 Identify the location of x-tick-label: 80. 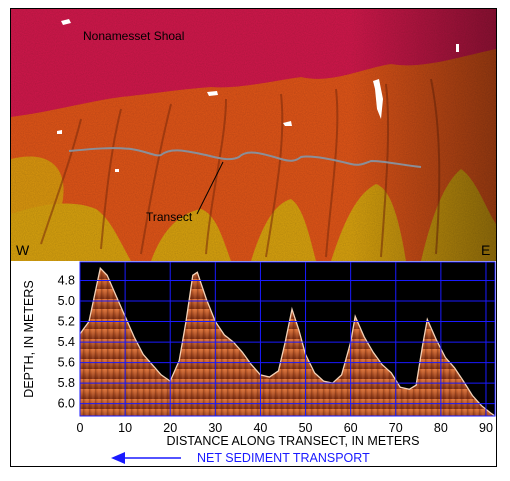
(441, 428).